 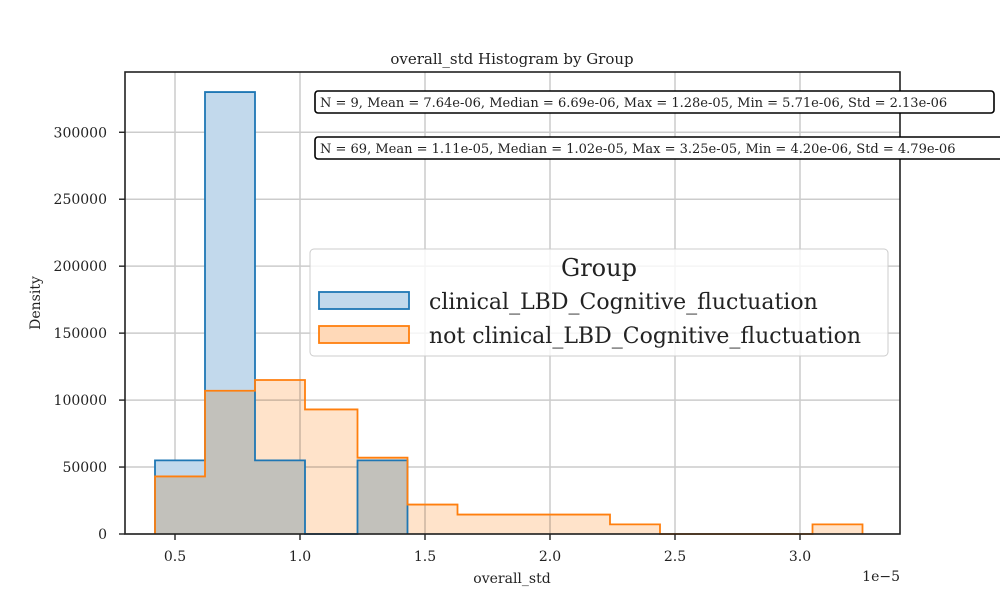 What do you see at coordinates (511, 59) in the screenshot?
I see `chart-title: overall_std Histogram by Group` at bounding box center [511, 59].